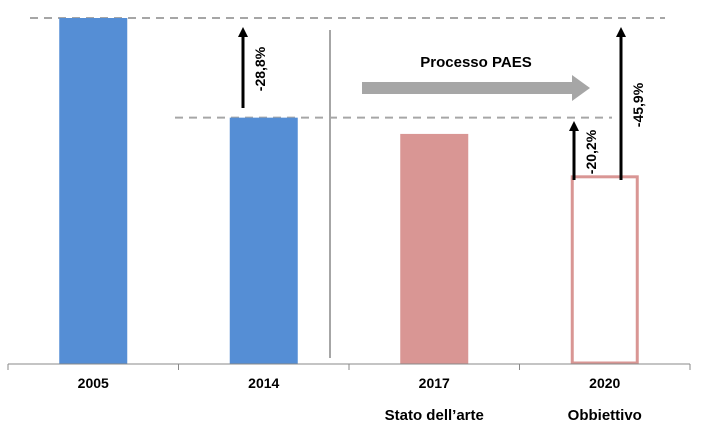 The height and width of the screenshot is (425, 713). I want to click on x-tick-label: 2005, so click(93, 383).